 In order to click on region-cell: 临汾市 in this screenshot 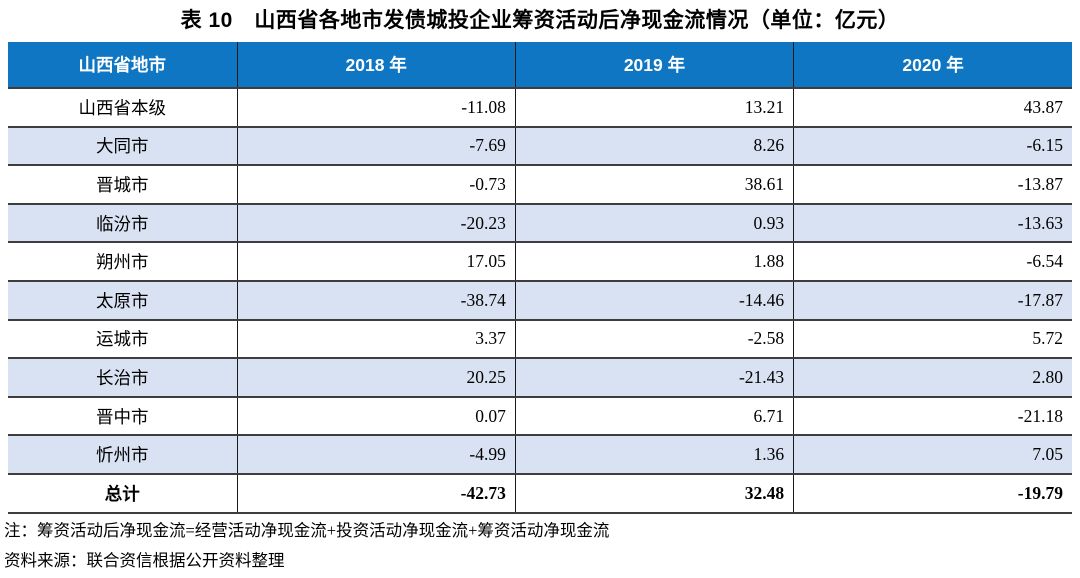, I will do `click(123, 223)`.